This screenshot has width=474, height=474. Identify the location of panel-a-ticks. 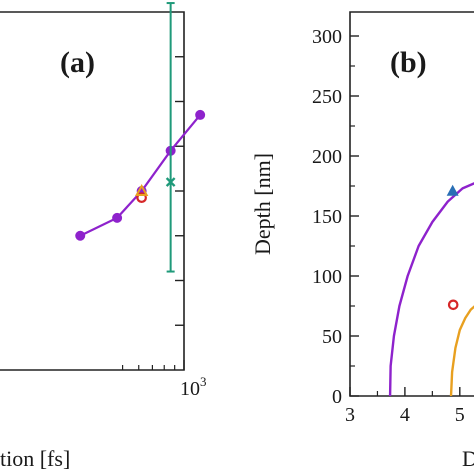
(153, 213).